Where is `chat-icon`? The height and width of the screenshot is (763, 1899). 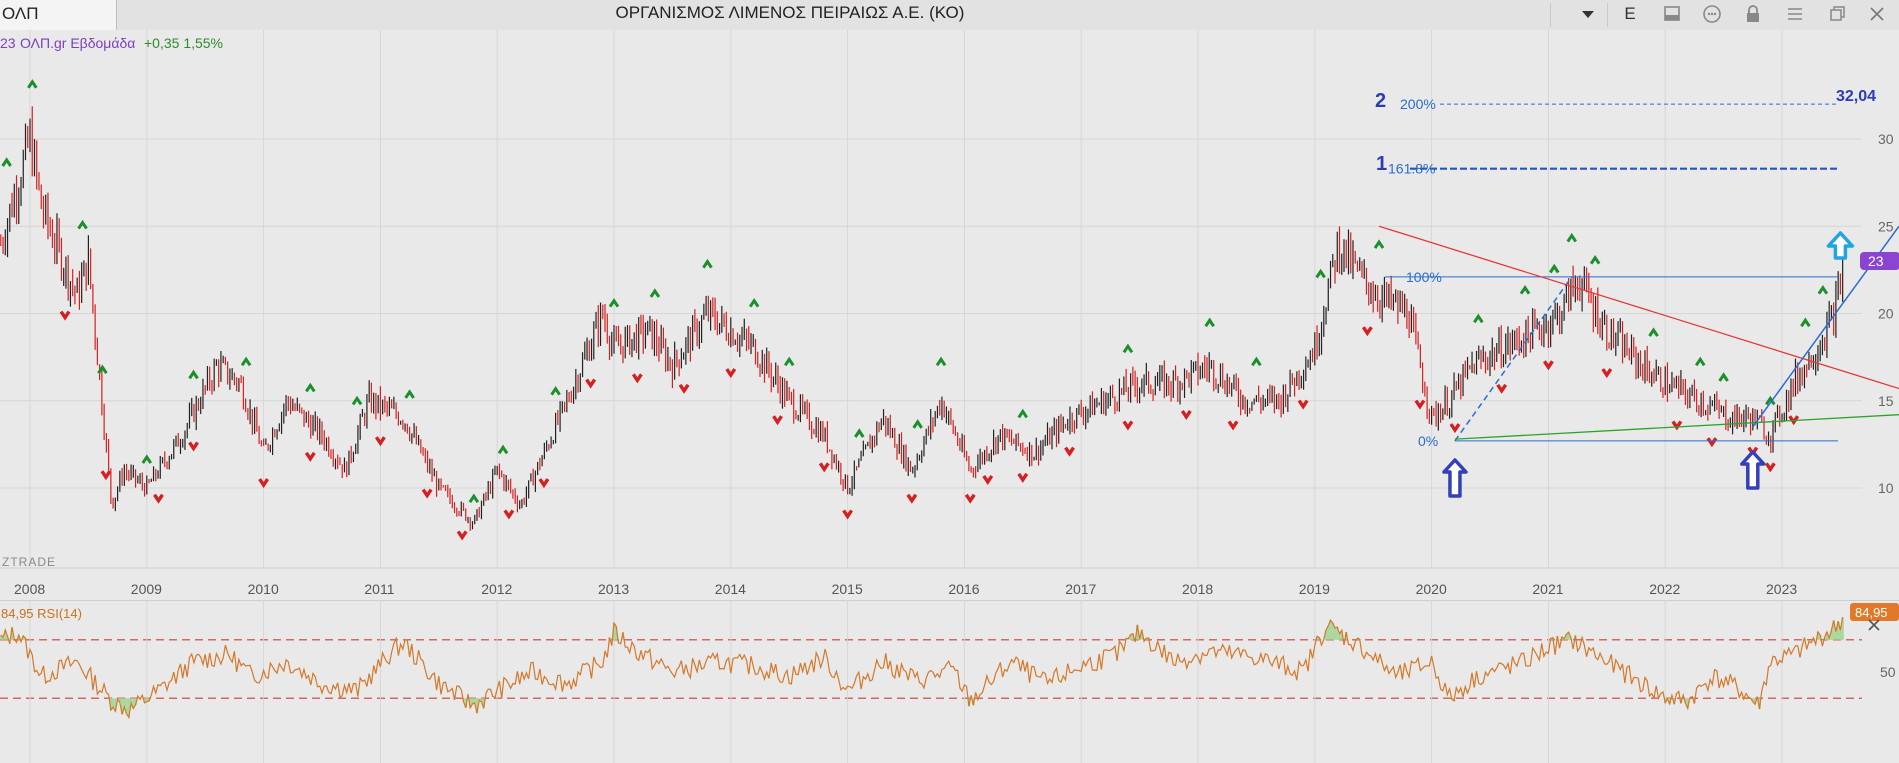 chat-icon is located at coordinates (1712, 14).